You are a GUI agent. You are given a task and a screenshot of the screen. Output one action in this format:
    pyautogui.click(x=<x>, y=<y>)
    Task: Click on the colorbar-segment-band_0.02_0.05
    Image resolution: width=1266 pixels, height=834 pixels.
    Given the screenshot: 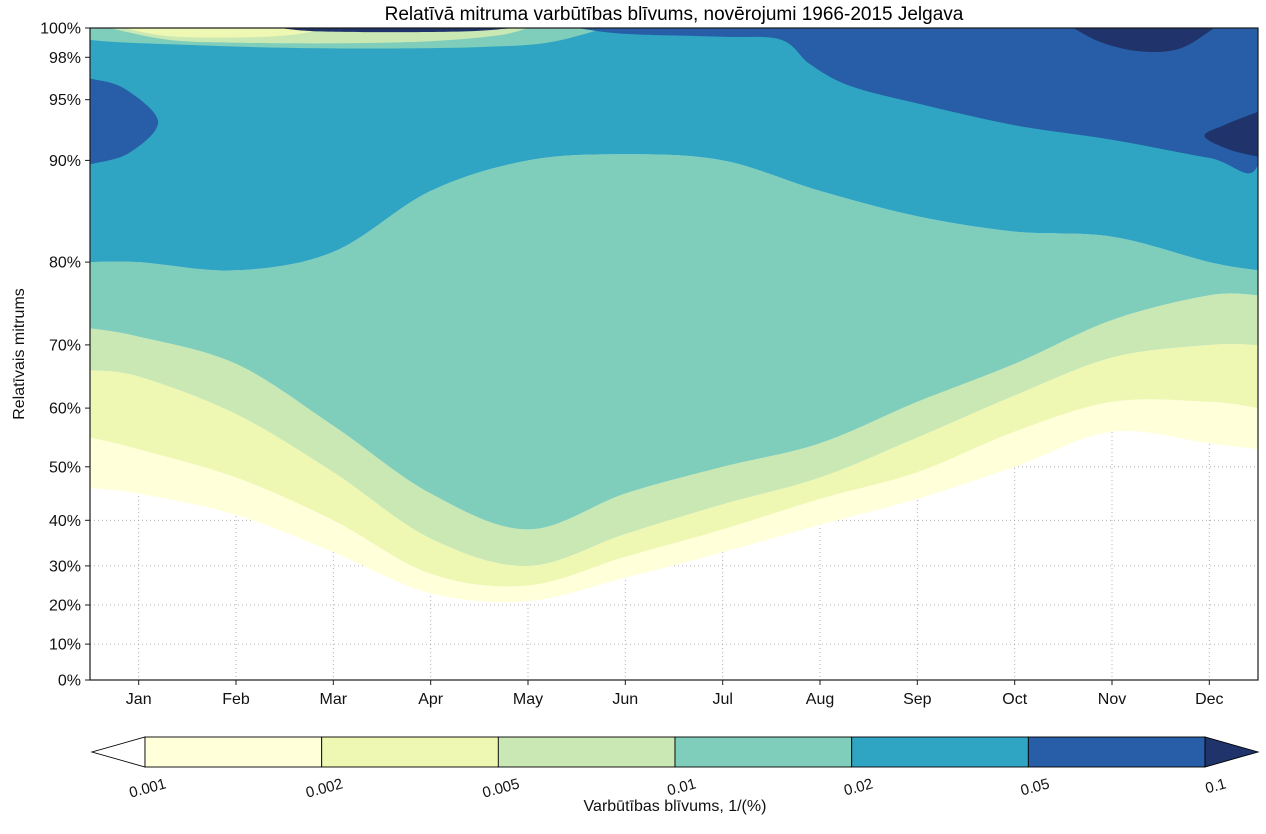 What is the action you would take?
    pyautogui.click(x=940, y=752)
    